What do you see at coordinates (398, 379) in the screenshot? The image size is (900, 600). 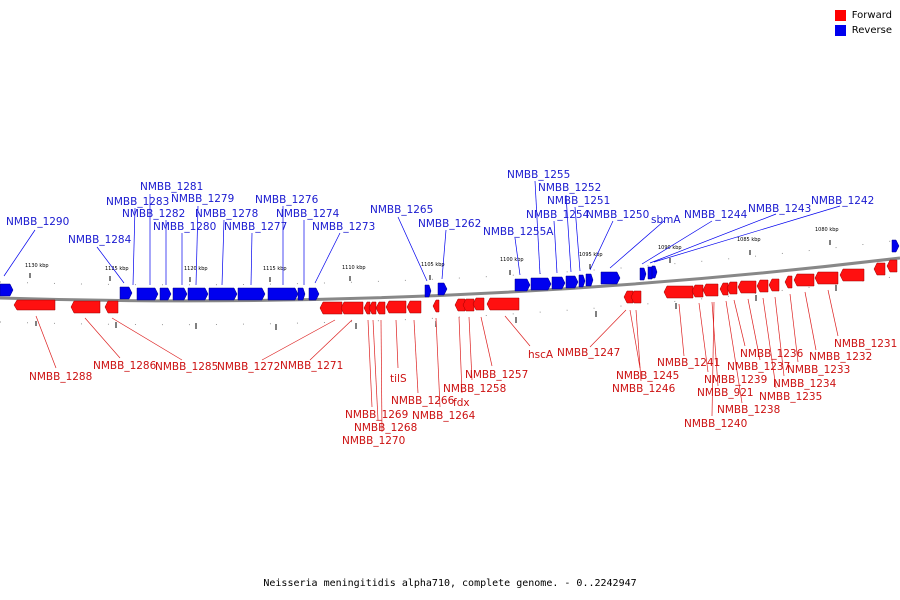 I see `gene-label: tilS` at bounding box center [398, 379].